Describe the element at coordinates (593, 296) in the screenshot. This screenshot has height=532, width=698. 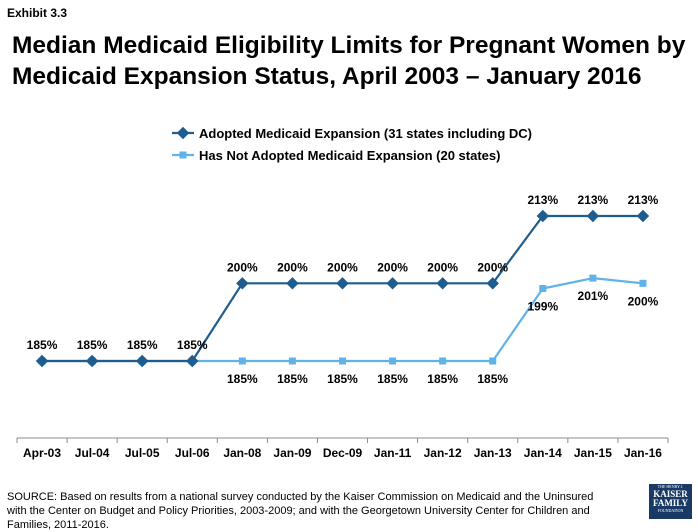
I see `data-label: 201%` at that location.